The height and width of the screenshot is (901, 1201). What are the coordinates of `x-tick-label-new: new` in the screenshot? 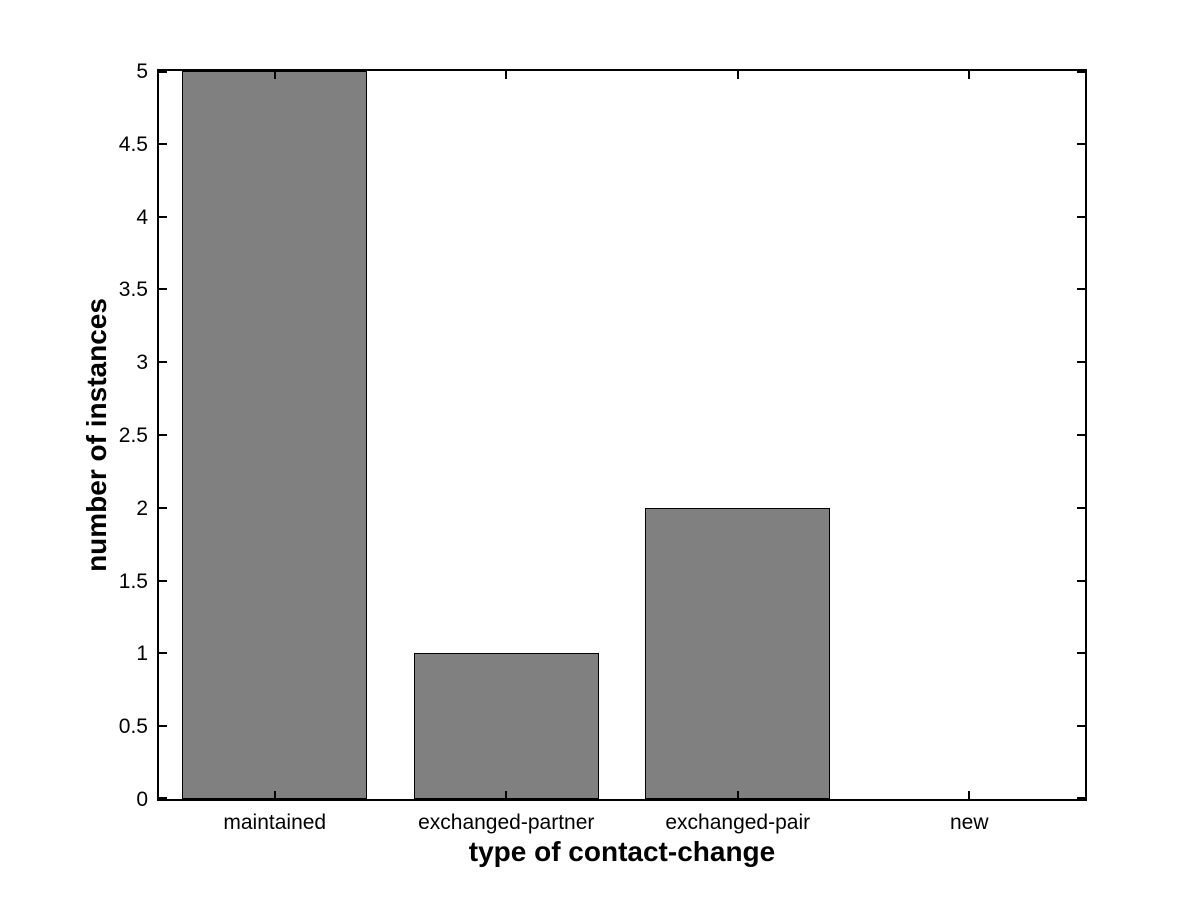 It's located at (969, 822).